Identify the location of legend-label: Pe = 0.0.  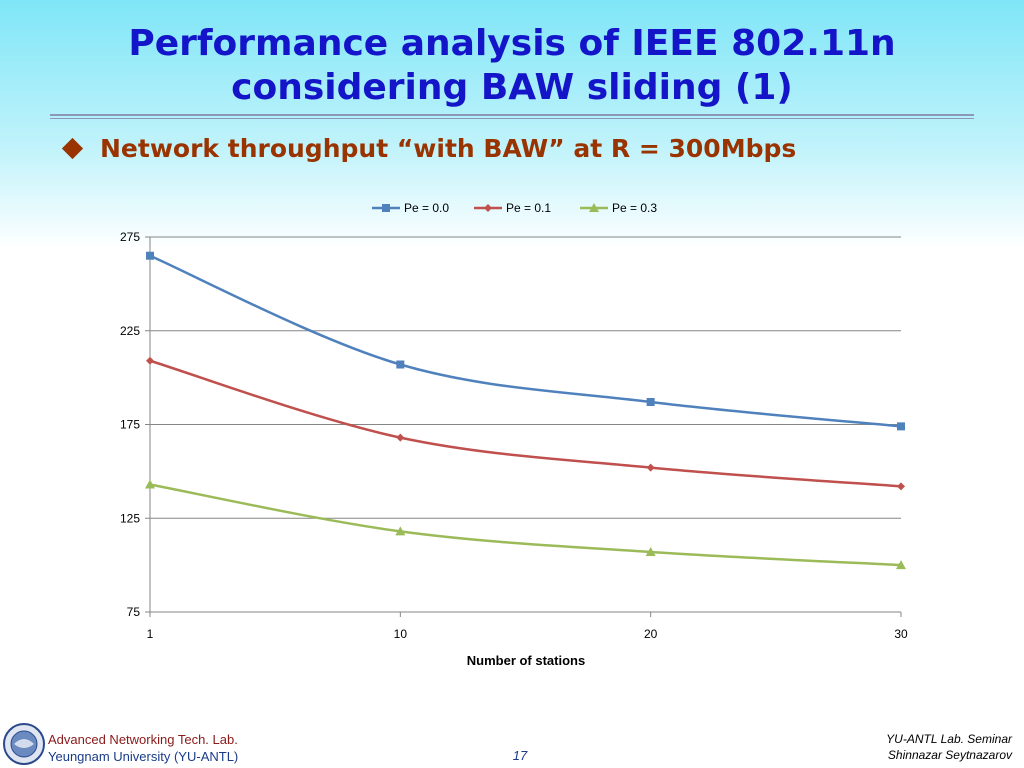
(426, 208).